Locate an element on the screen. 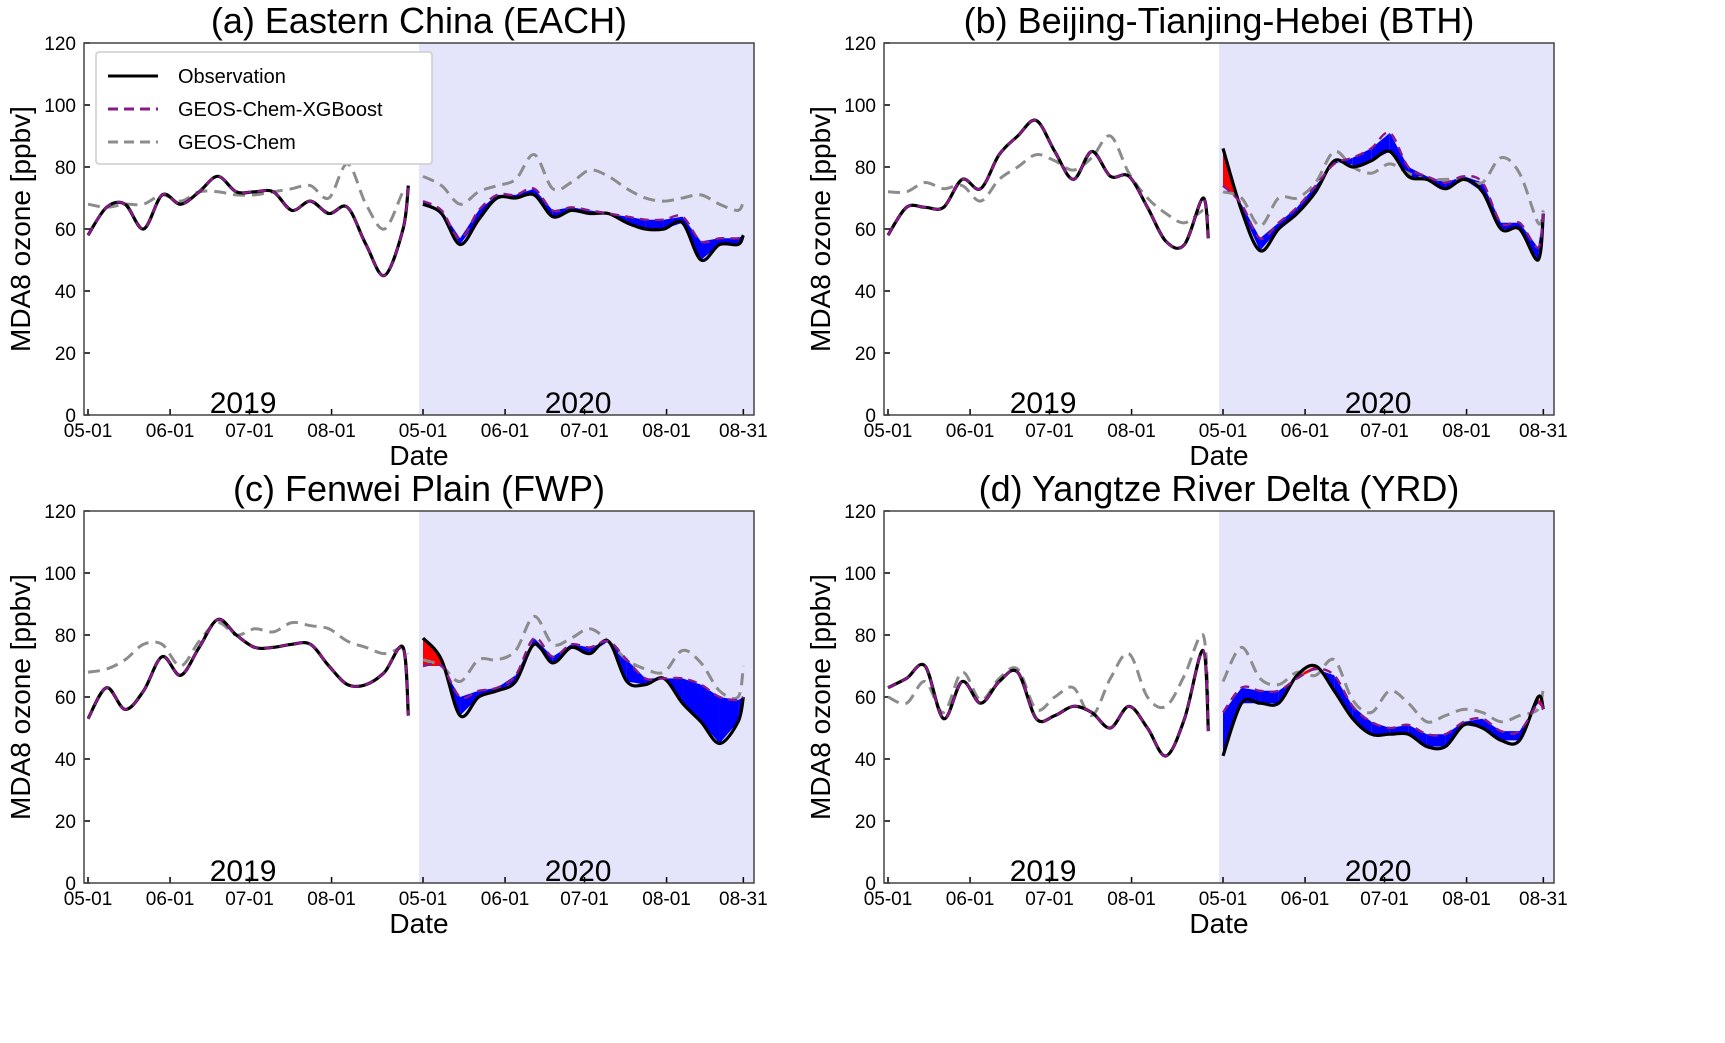 The height and width of the screenshot is (1043, 1725). panel-1-shade-2020 is located at coordinates (586, 229).